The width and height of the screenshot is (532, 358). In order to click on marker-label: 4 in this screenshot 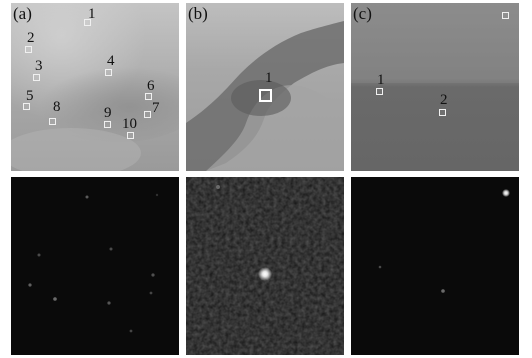, I will do `click(111, 61)`.